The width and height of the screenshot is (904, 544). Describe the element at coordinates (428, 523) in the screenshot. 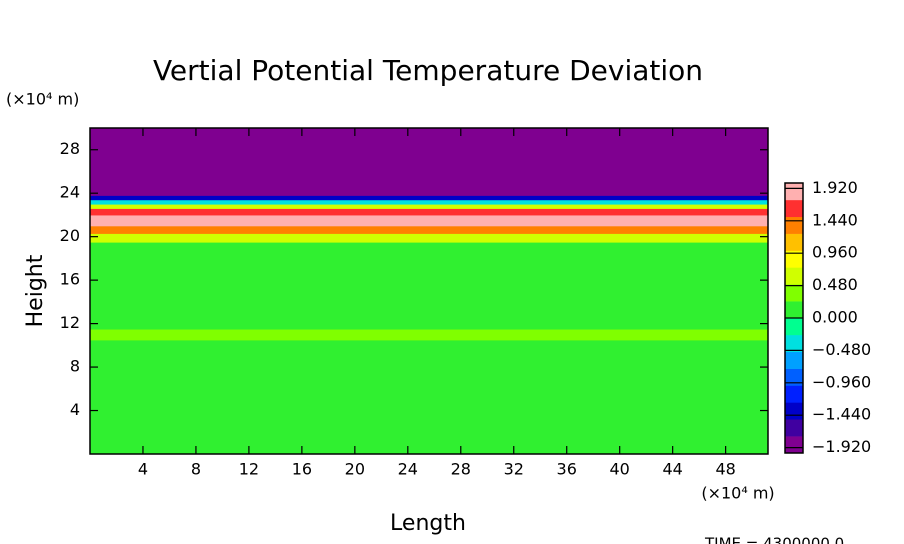

I see `x-axis-label: Length` at that location.